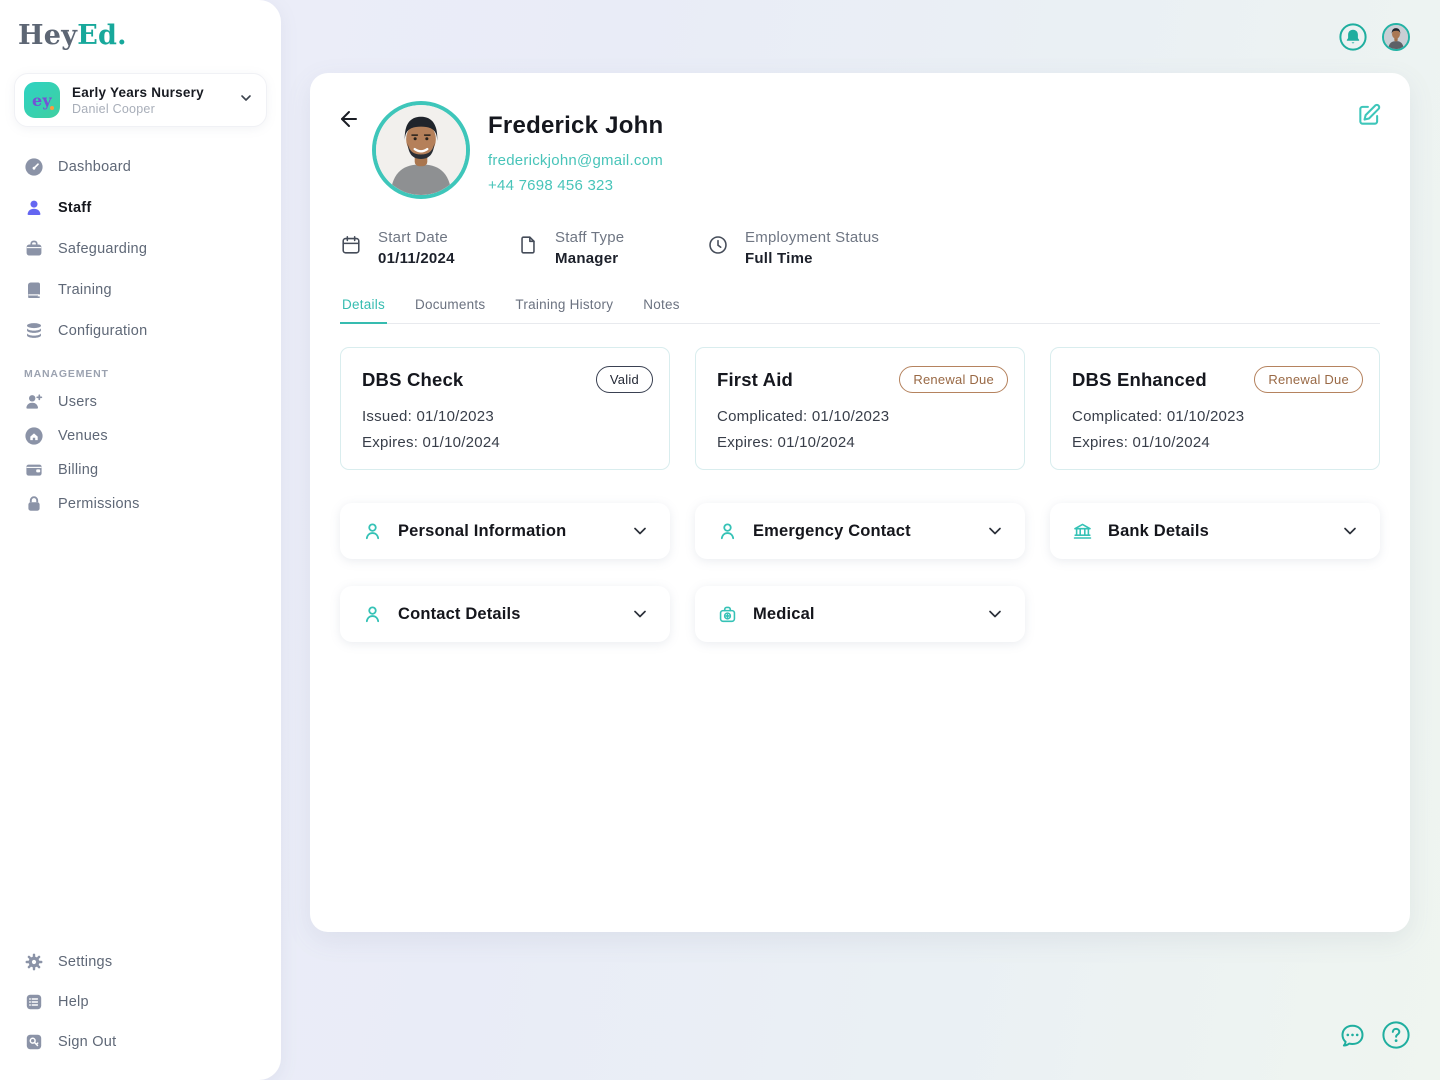 This screenshot has width=1440, height=1080. What do you see at coordinates (1082, 531) in the screenshot?
I see `bank-icon` at bounding box center [1082, 531].